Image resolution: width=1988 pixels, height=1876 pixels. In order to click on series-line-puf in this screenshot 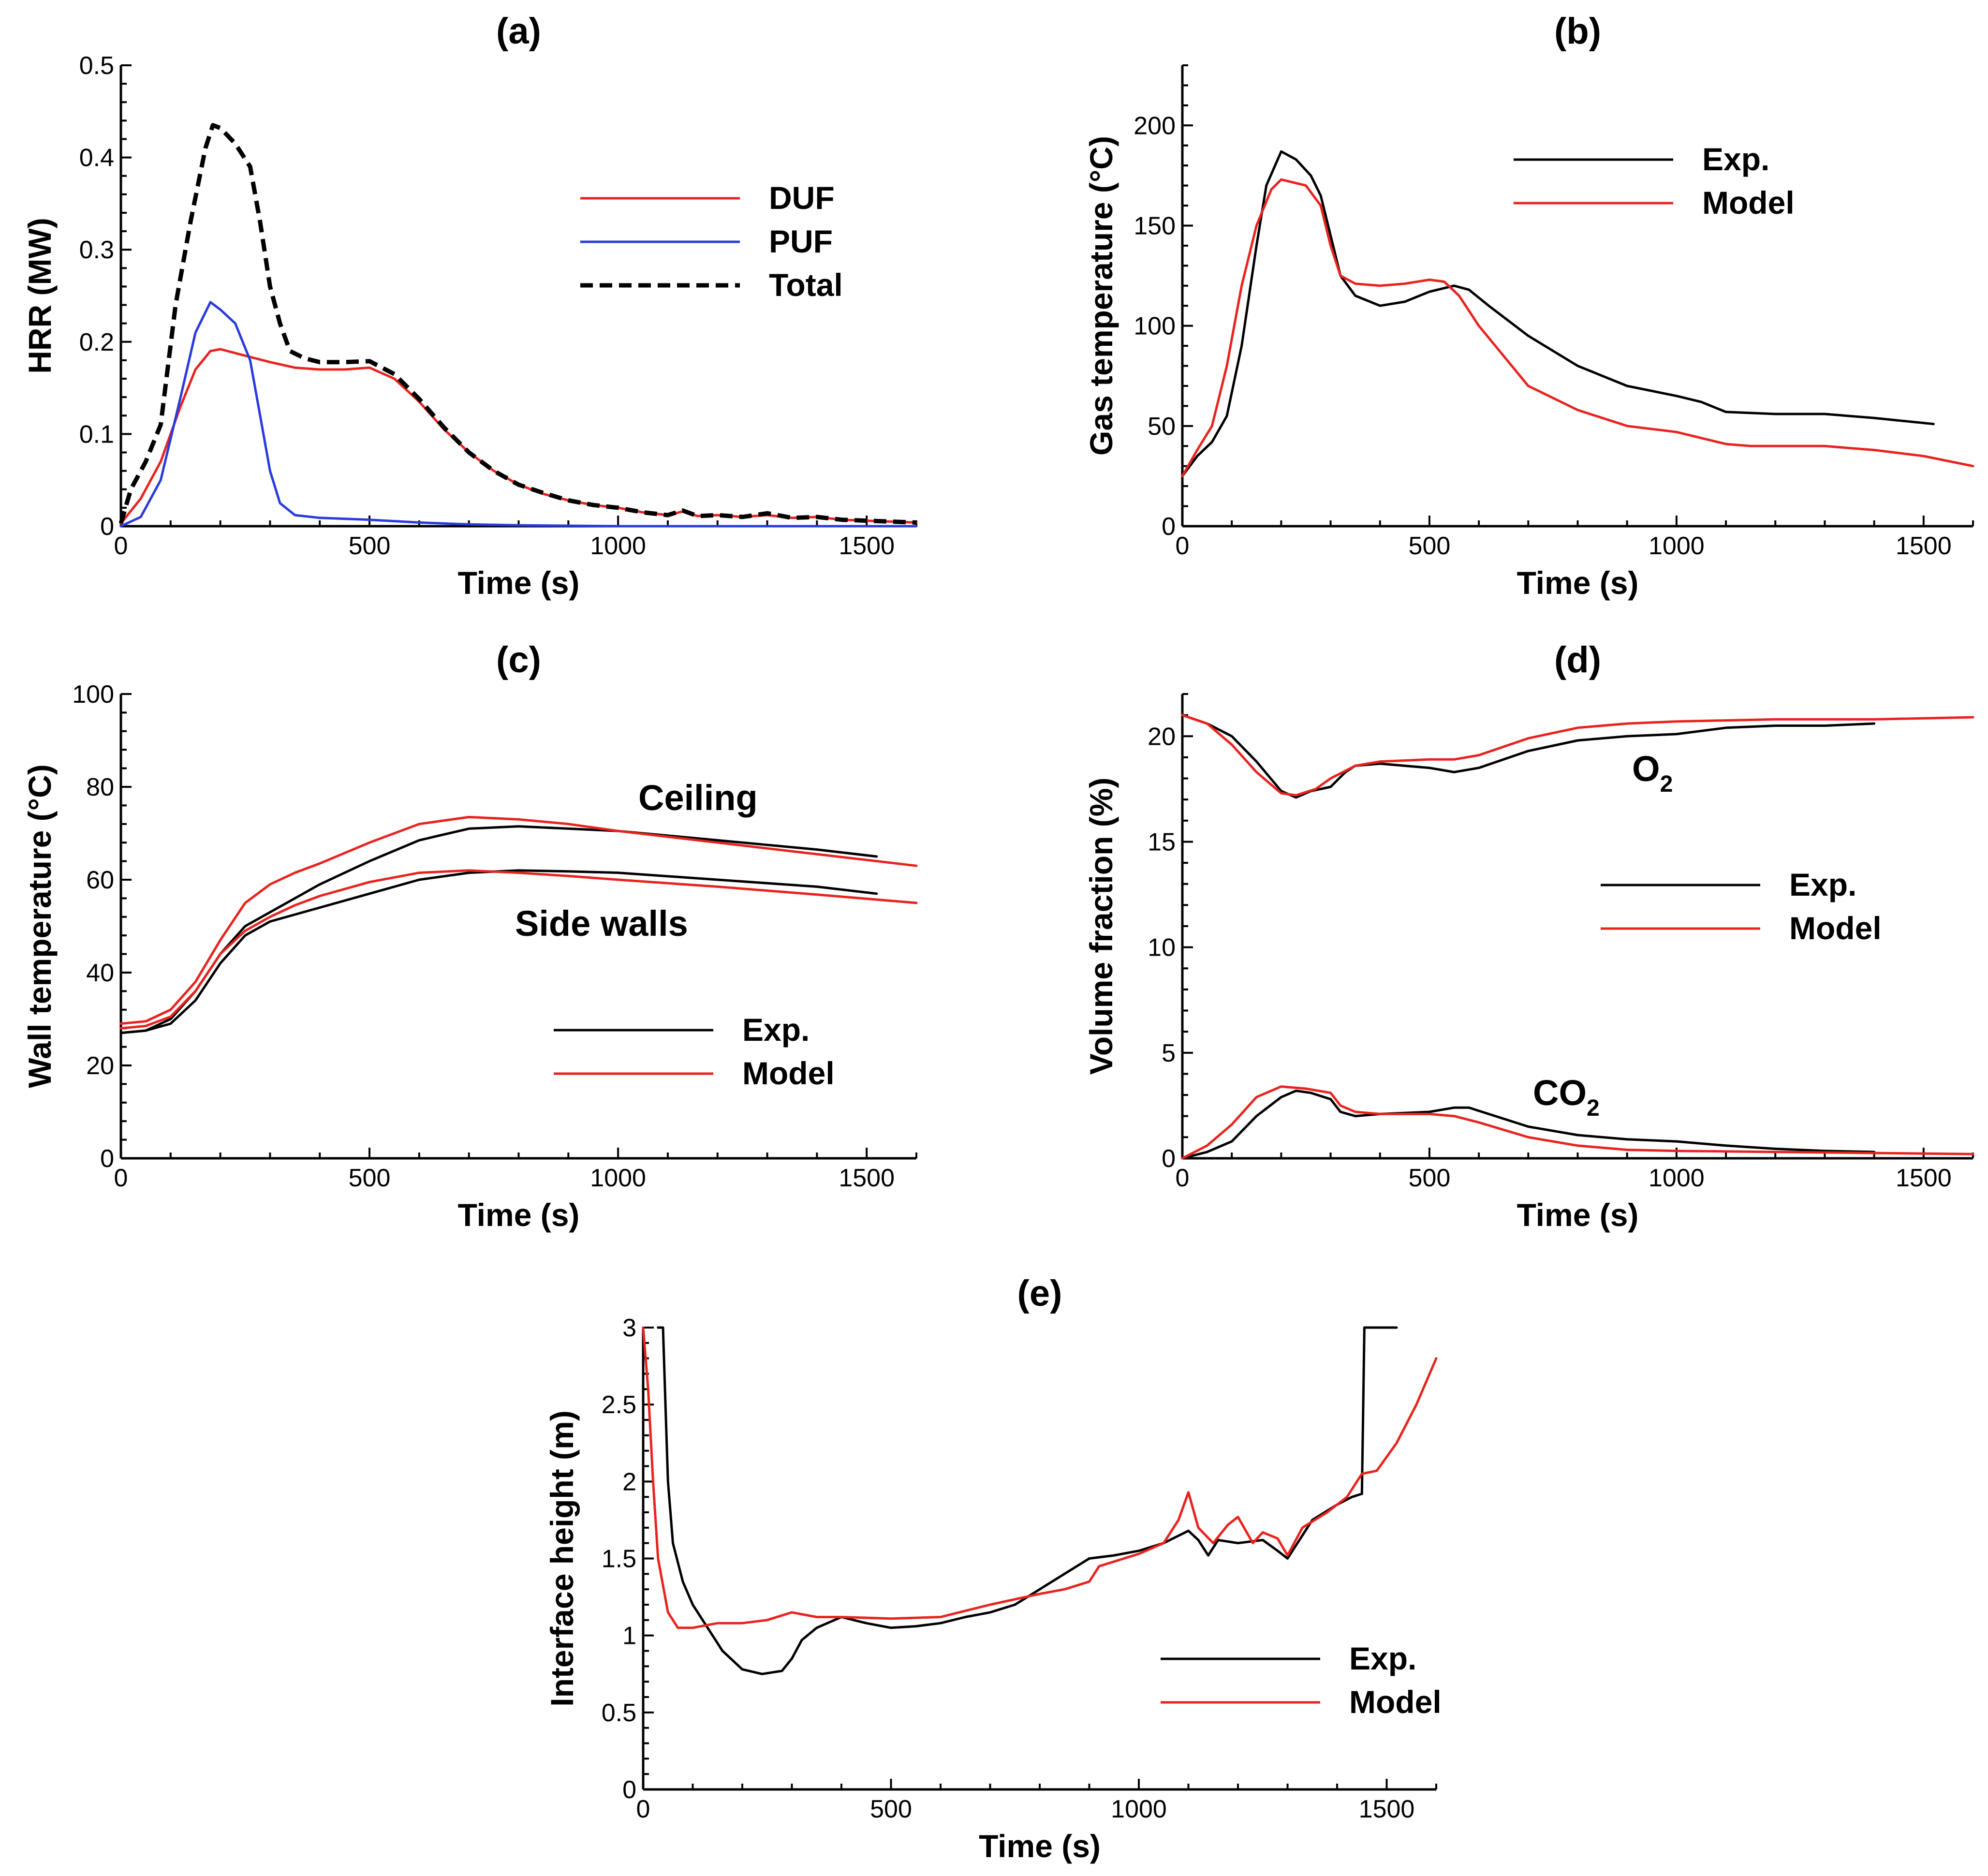, I will do `click(518, 414)`.